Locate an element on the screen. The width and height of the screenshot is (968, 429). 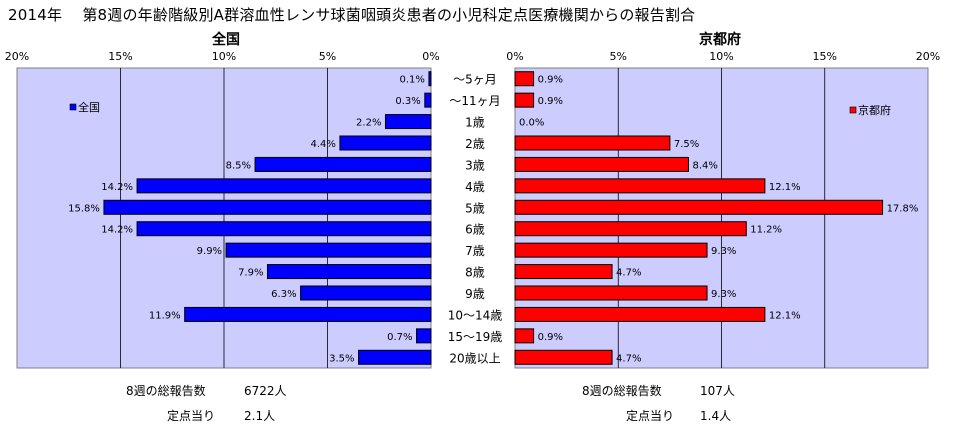
category-label: 3歳 is located at coordinates (475, 165).